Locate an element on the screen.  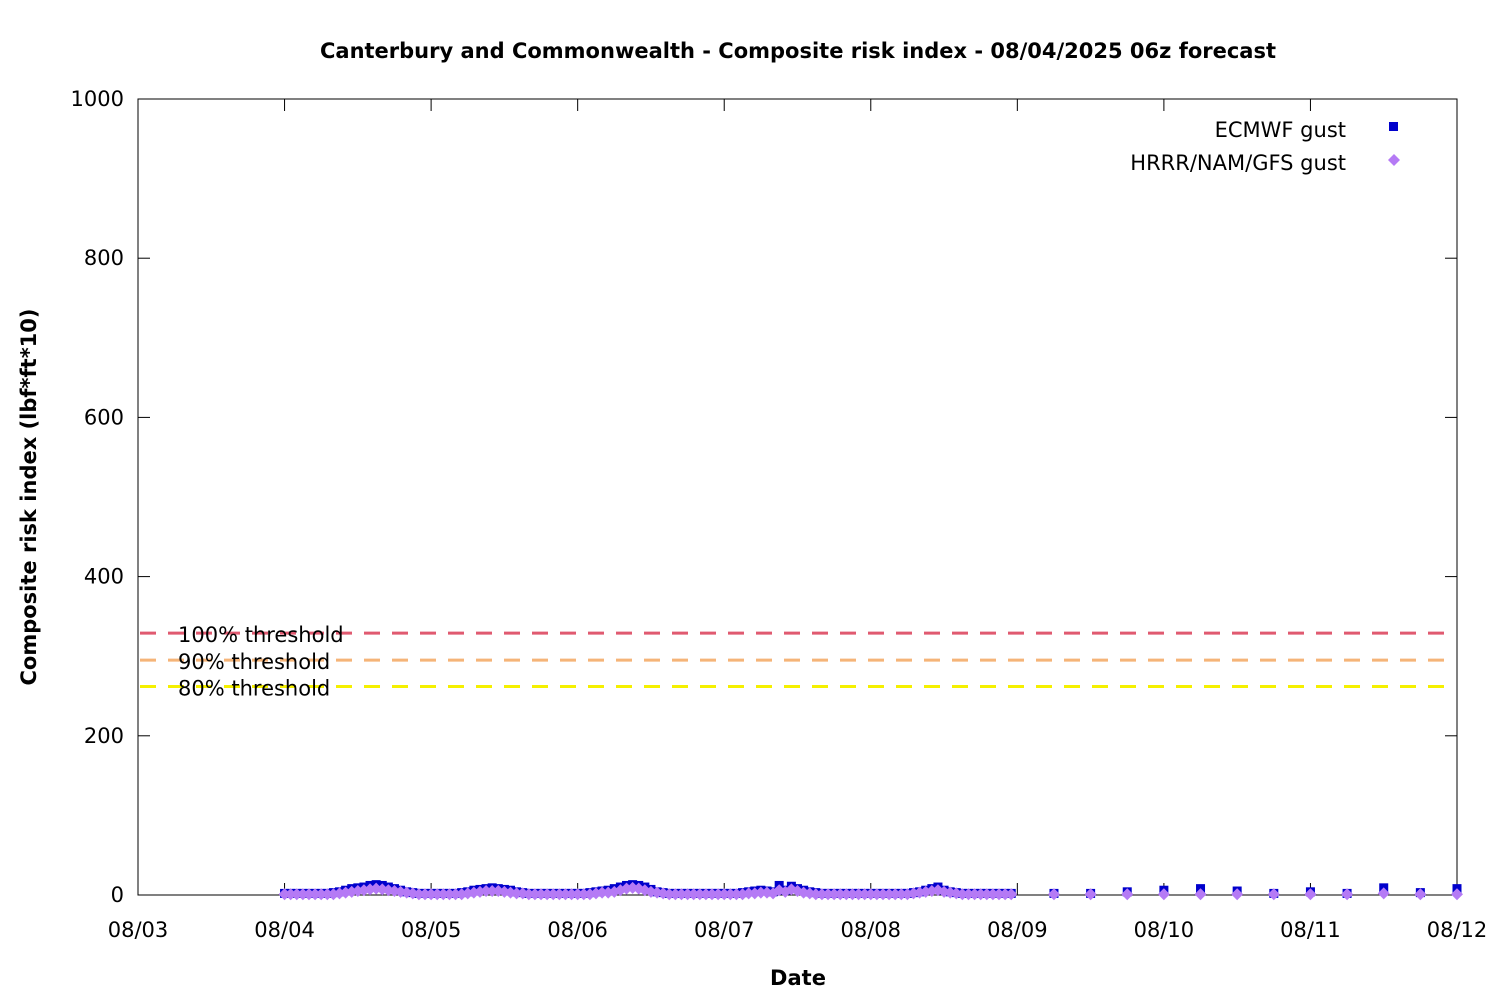
x-tick-label: 08/08 is located at coordinates (871, 930).